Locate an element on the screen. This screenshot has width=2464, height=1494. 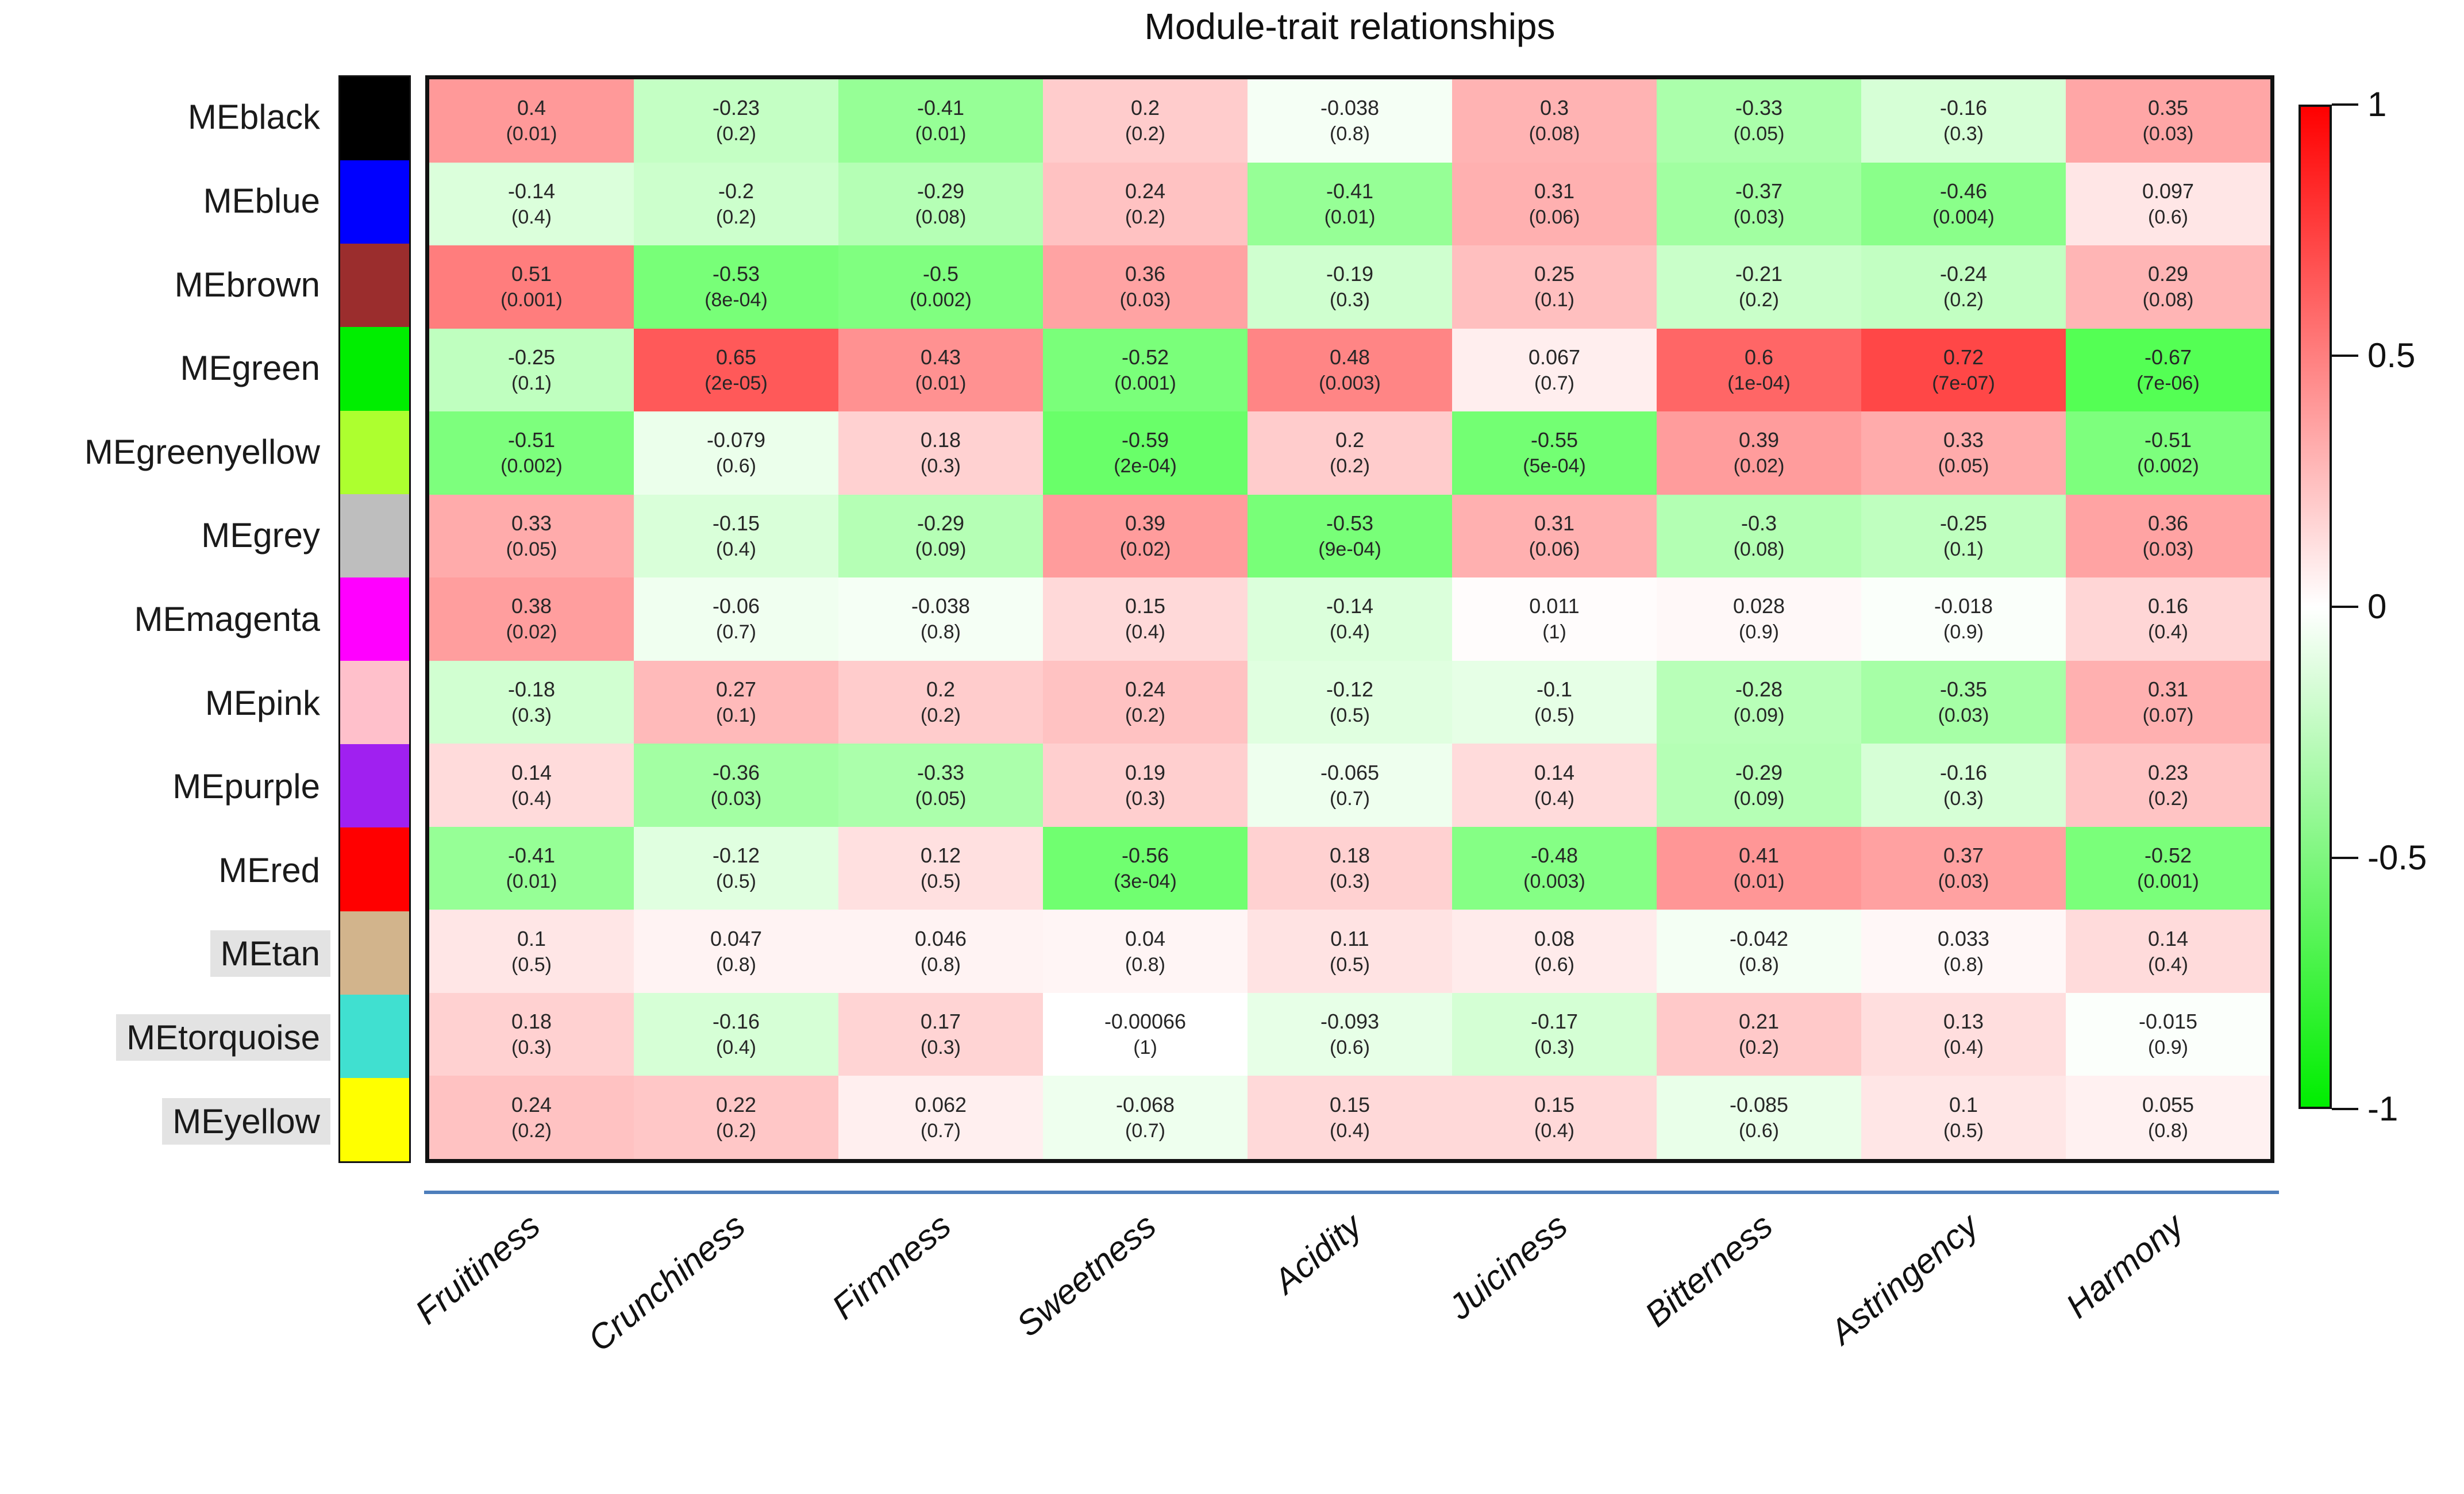
cell-correlation-value: -0.5 is located at coordinates (940, 274).